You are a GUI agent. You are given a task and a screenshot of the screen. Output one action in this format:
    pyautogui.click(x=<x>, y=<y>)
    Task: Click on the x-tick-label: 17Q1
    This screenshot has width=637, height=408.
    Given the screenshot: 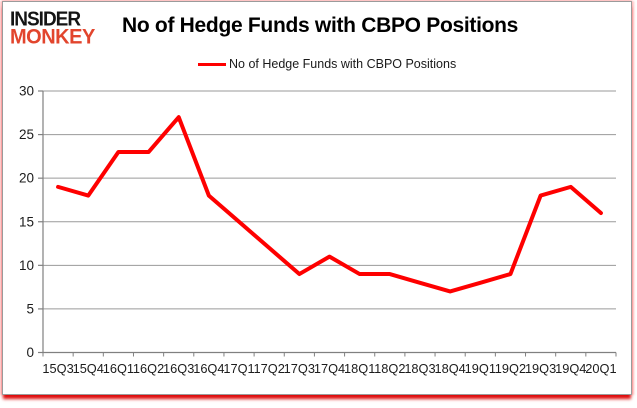 What is the action you would take?
    pyautogui.click(x=238, y=368)
    